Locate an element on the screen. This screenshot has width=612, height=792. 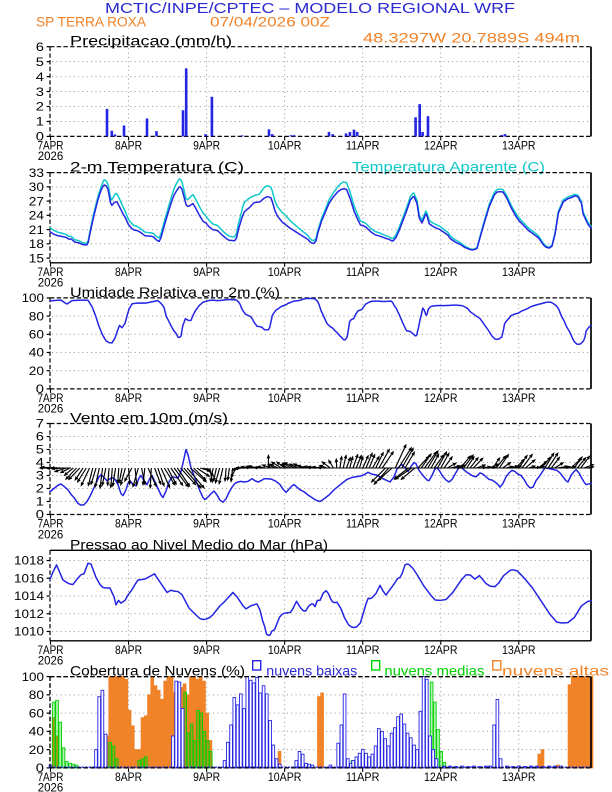
svg-text: 1018 is located at coordinates (29, 561).